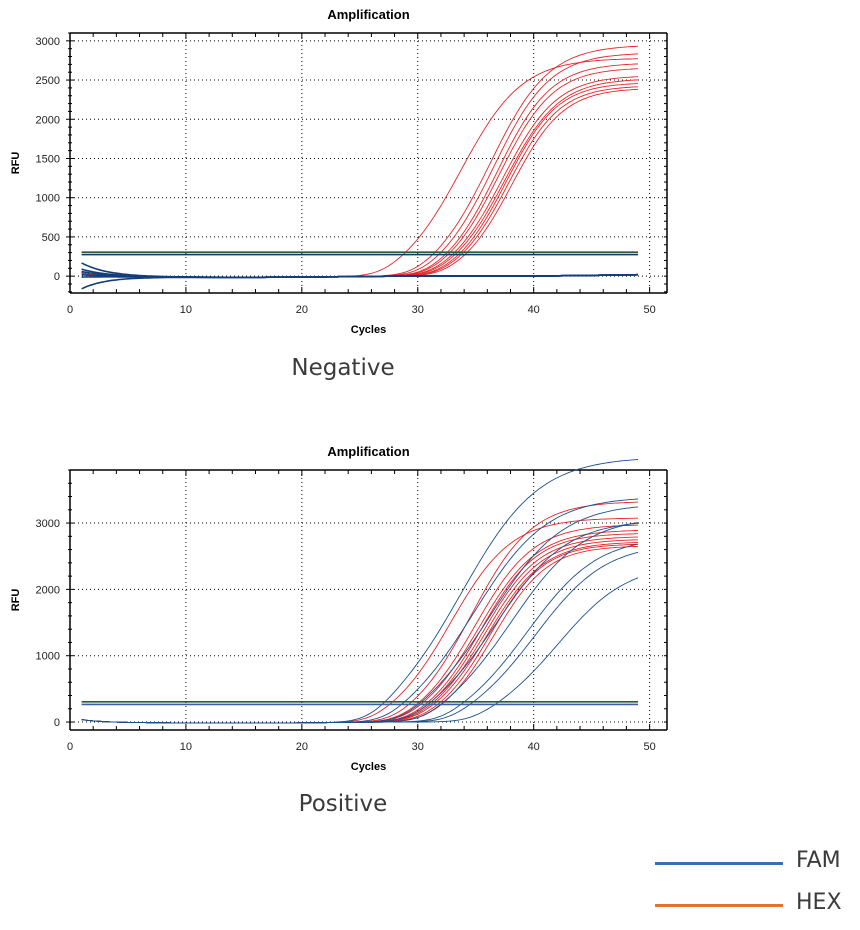  What do you see at coordinates (343, 368) in the screenshot?
I see `negative-panel-label: Negative` at bounding box center [343, 368].